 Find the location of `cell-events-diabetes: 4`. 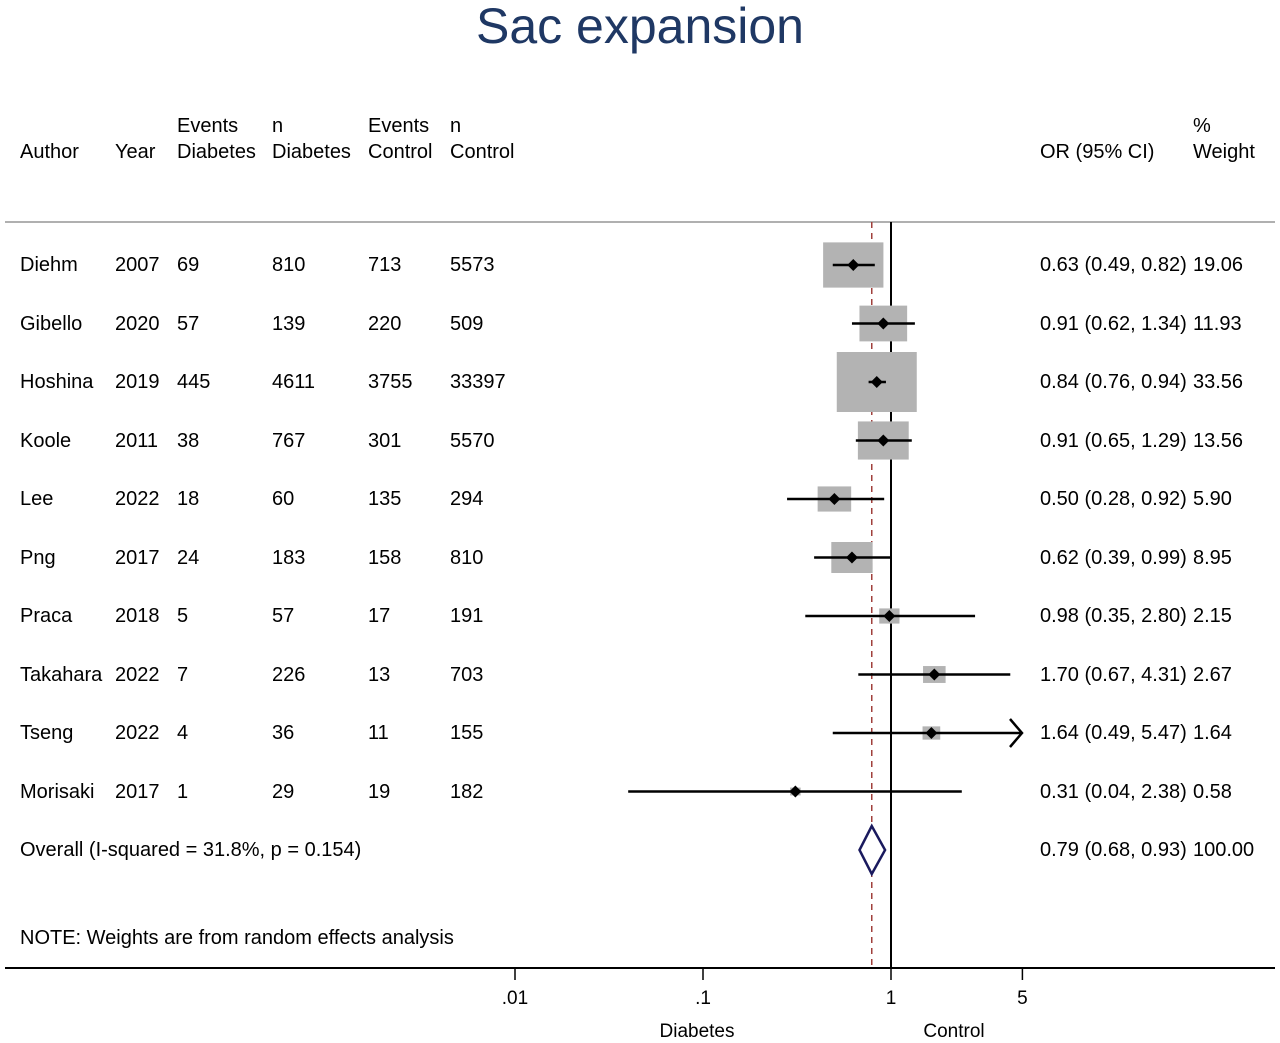

cell-events-diabetes: 4 is located at coordinates (183, 733).